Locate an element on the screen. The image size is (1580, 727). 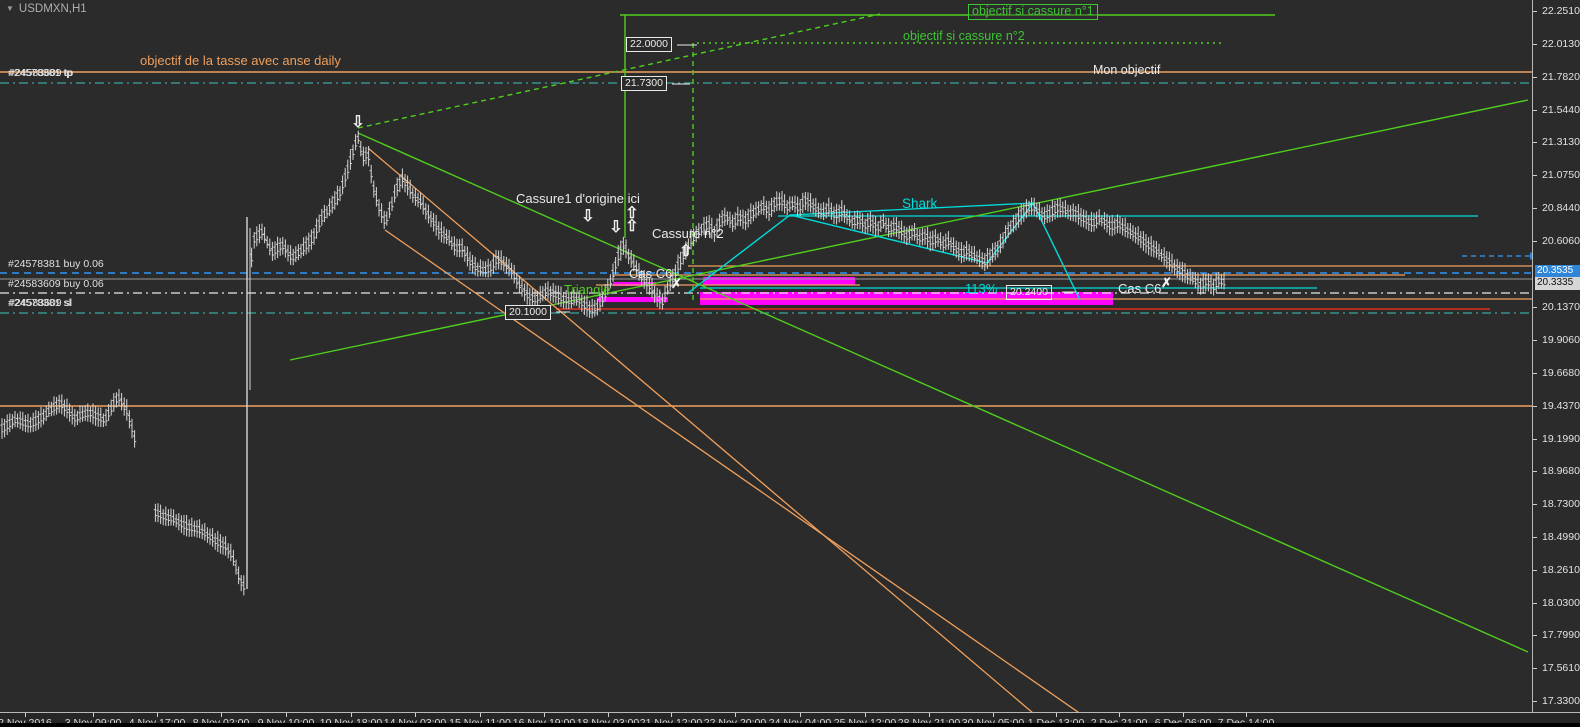
arrow-up-cassure1-a: ⇧ is located at coordinates (632, 213).